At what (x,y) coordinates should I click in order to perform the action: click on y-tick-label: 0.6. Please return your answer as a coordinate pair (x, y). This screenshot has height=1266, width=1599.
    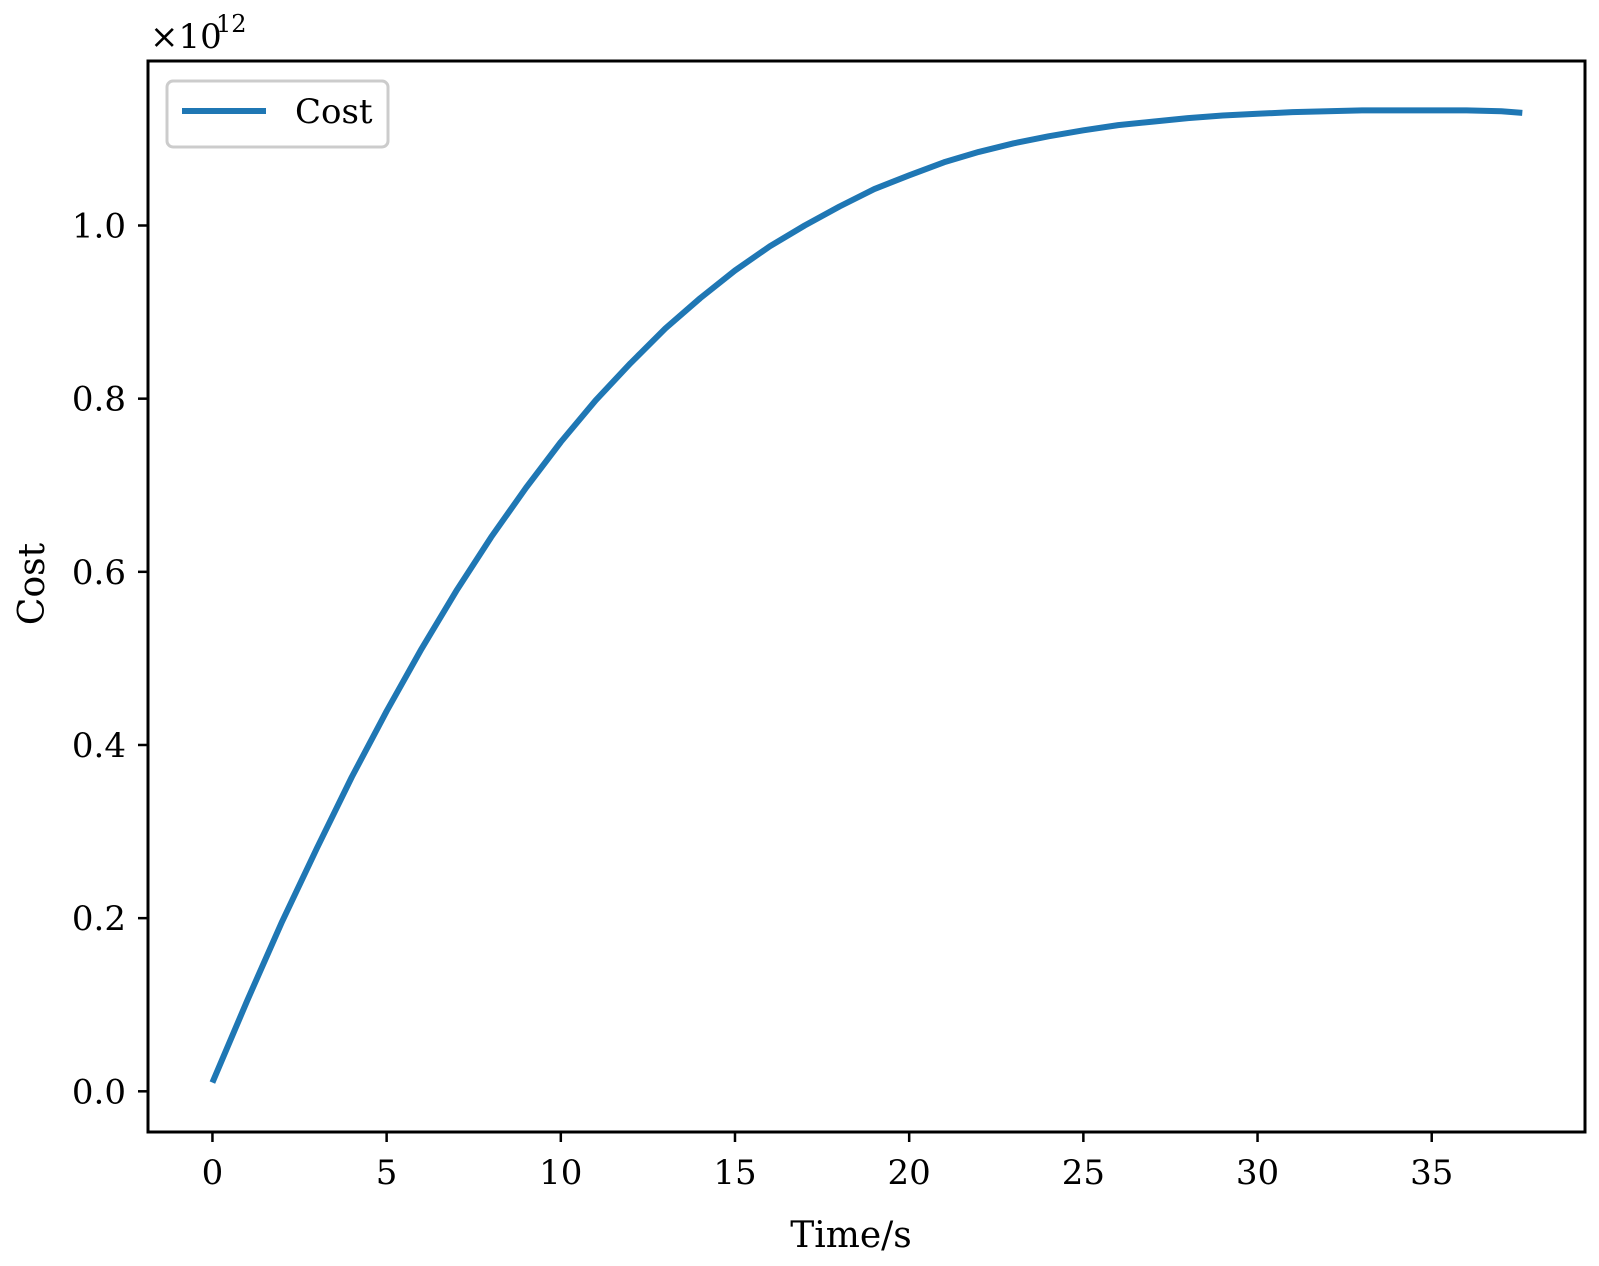
    Looking at the image, I should click on (99, 573).